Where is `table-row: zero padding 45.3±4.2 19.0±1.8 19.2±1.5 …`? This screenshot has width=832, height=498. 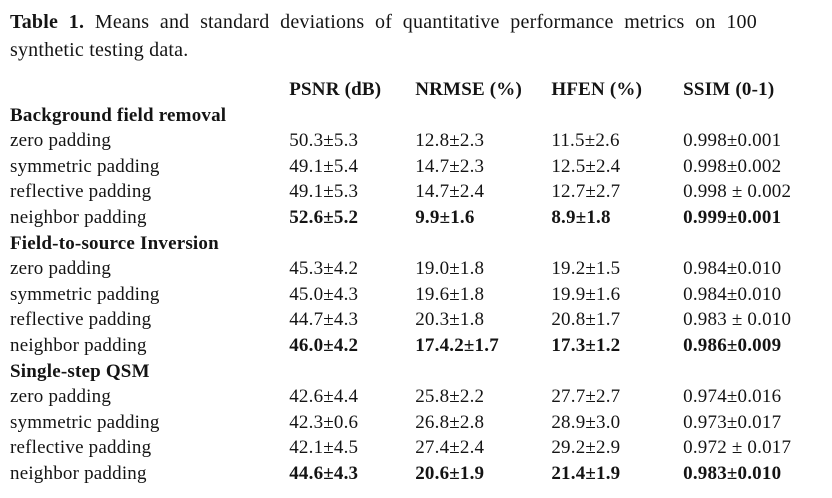 table-row: zero padding 45.3±4.2 19.0±1.8 19.2±1.5 … is located at coordinates (421, 269).